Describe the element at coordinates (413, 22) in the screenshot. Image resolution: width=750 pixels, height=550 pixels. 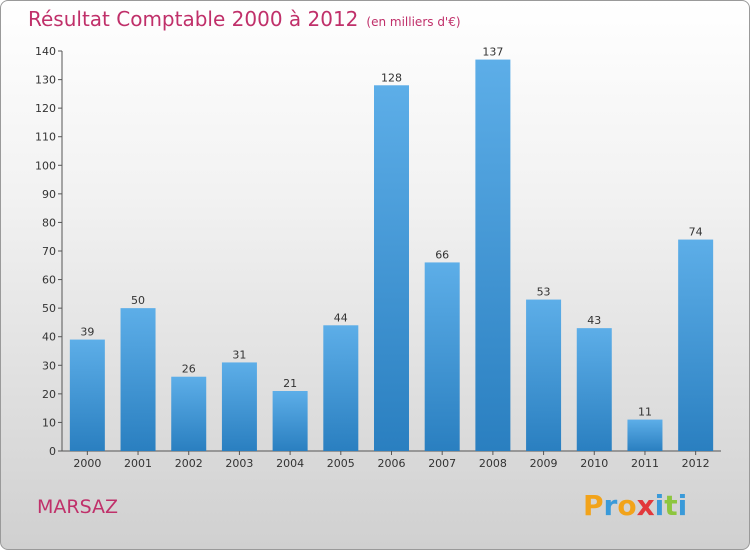
I see `chart-subtitle: (en milliers d'€)` at that location.